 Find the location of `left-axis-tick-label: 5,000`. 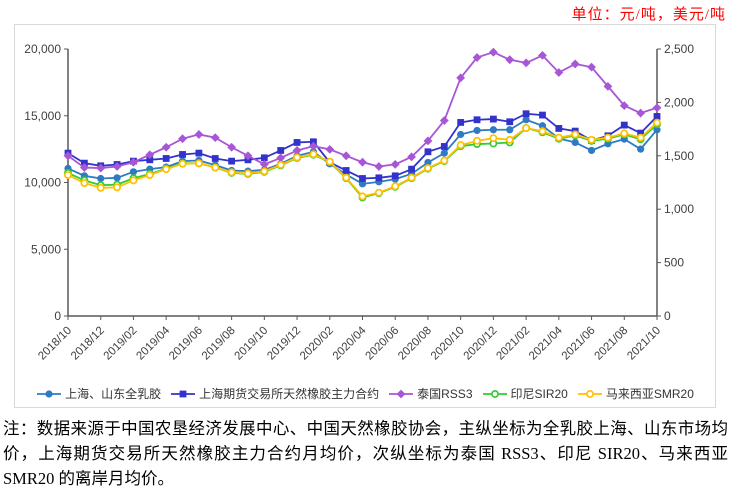

left-axis-tick-label: 5,000 is located at coordinates (46, 249).